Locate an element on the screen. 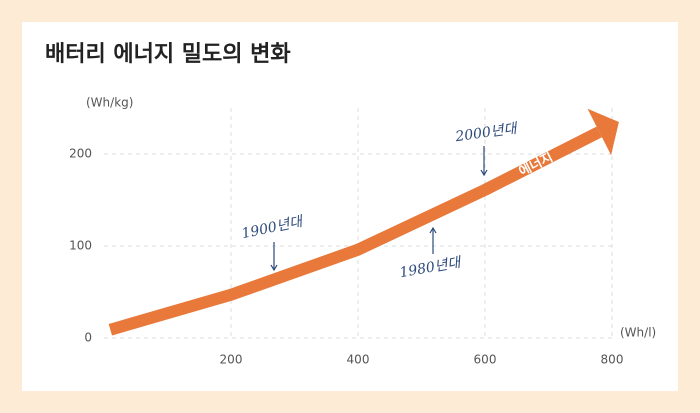  x-tick-label: 400 is located at coordinates (358, 360).